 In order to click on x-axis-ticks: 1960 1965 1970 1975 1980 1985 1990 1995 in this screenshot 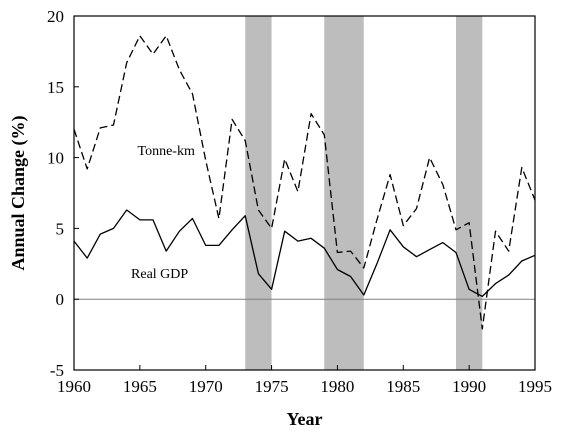, I will do `click(304, 380)`.